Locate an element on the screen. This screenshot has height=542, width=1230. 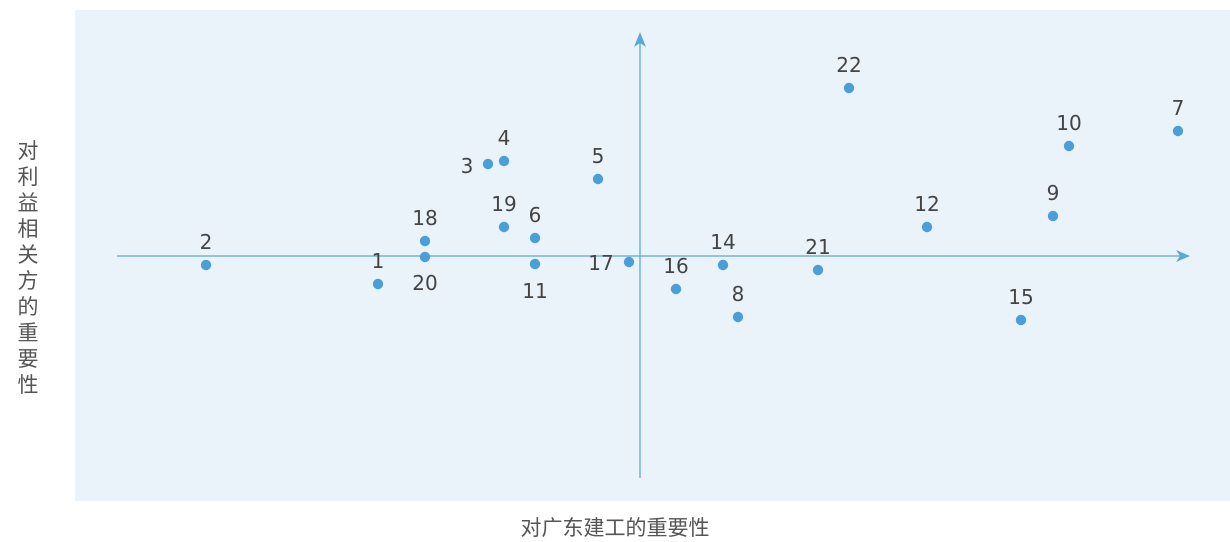
data-label-2: 2 is located at coordinates (206, 242).